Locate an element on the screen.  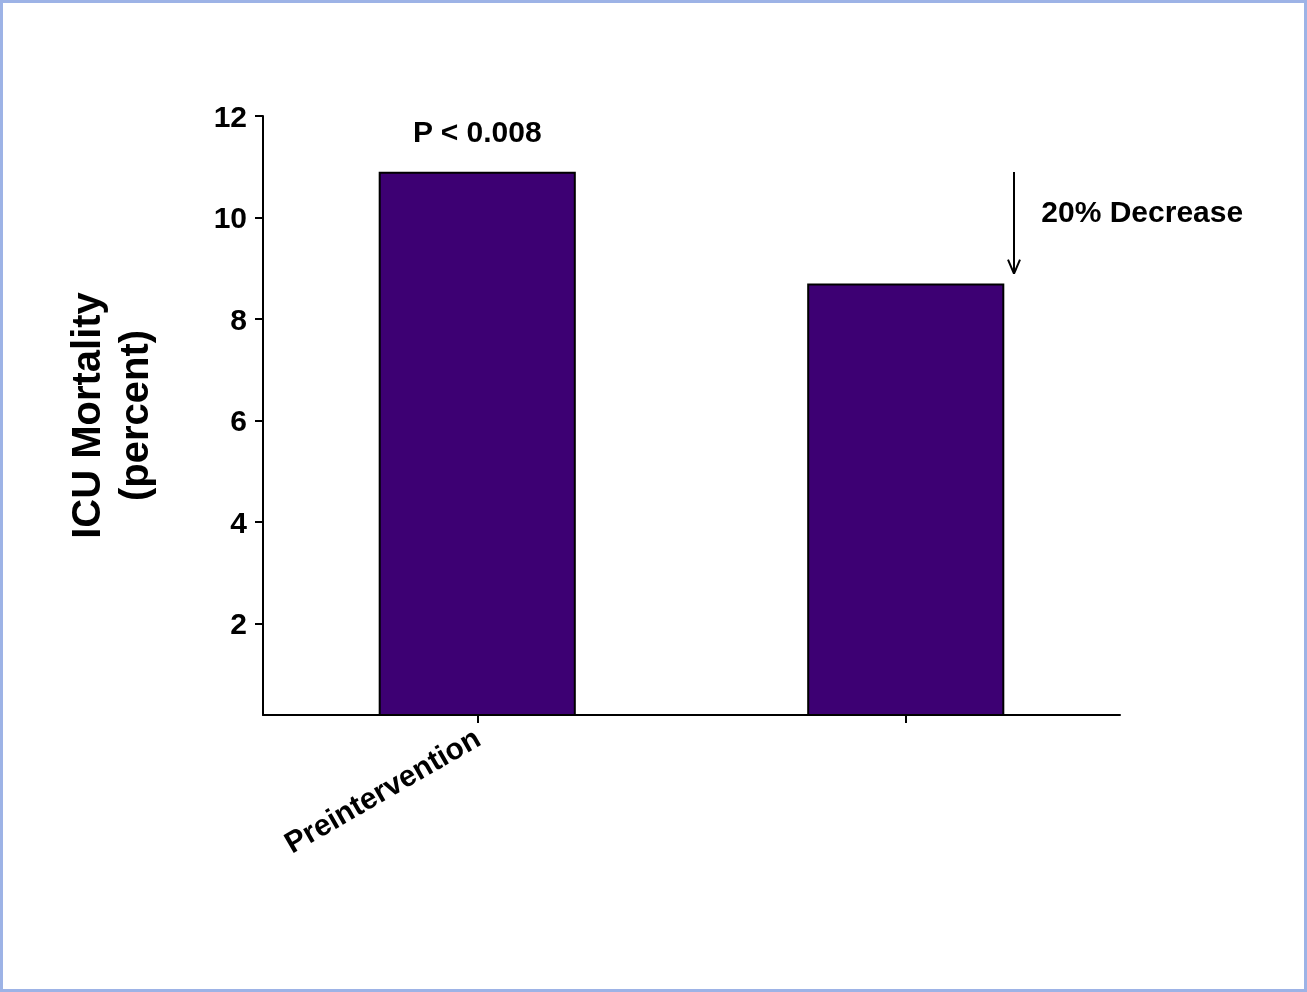
annotation: P < 0.008 is located at coordinates (477, 131).